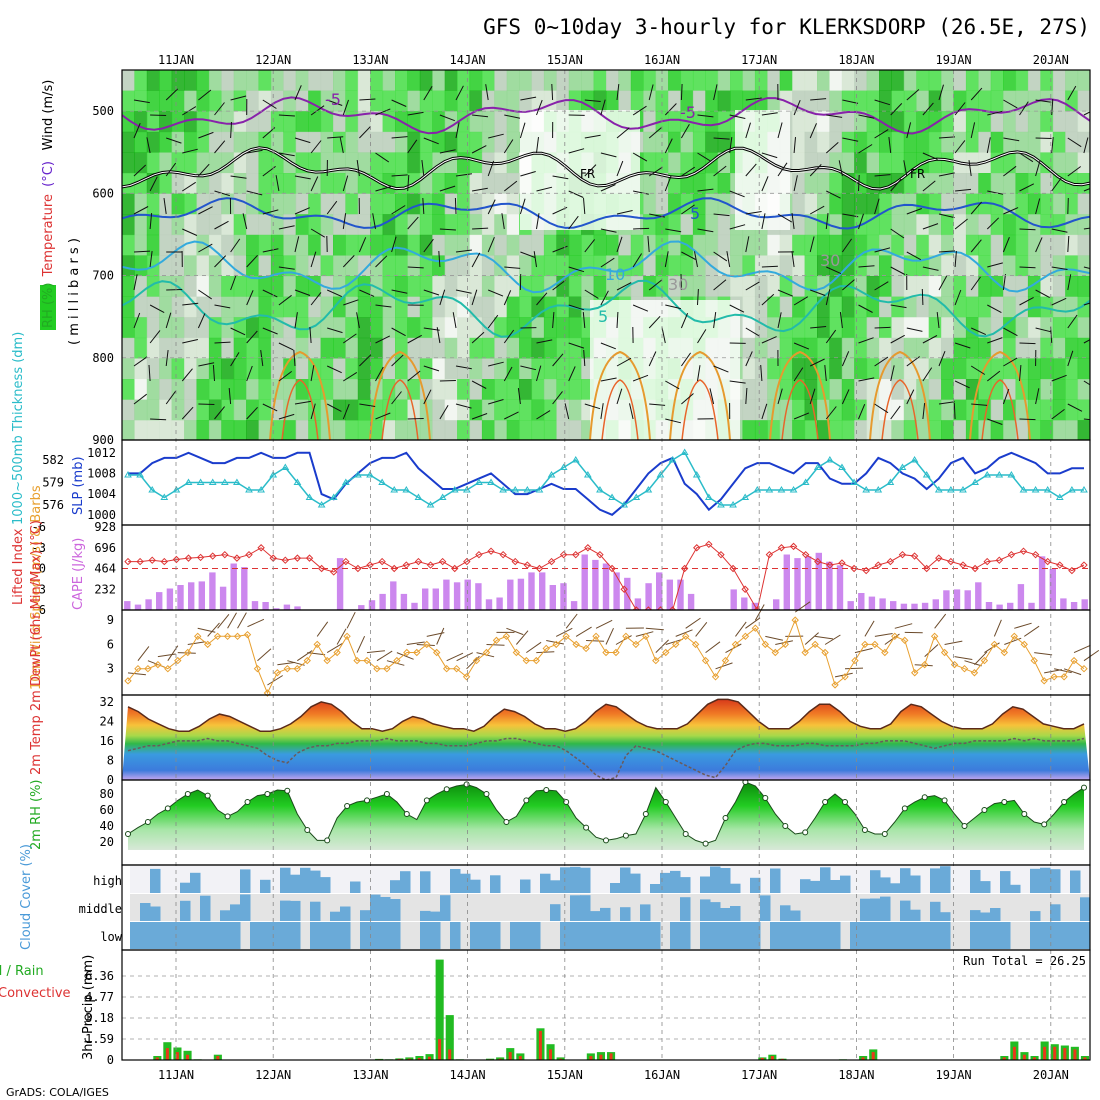 The width and height of the screenshot is (1100, 1100). What do you see at coordinates (615, 274) in the screenshot?
I see `contour-label: 10` at bounding box center [615, 274].